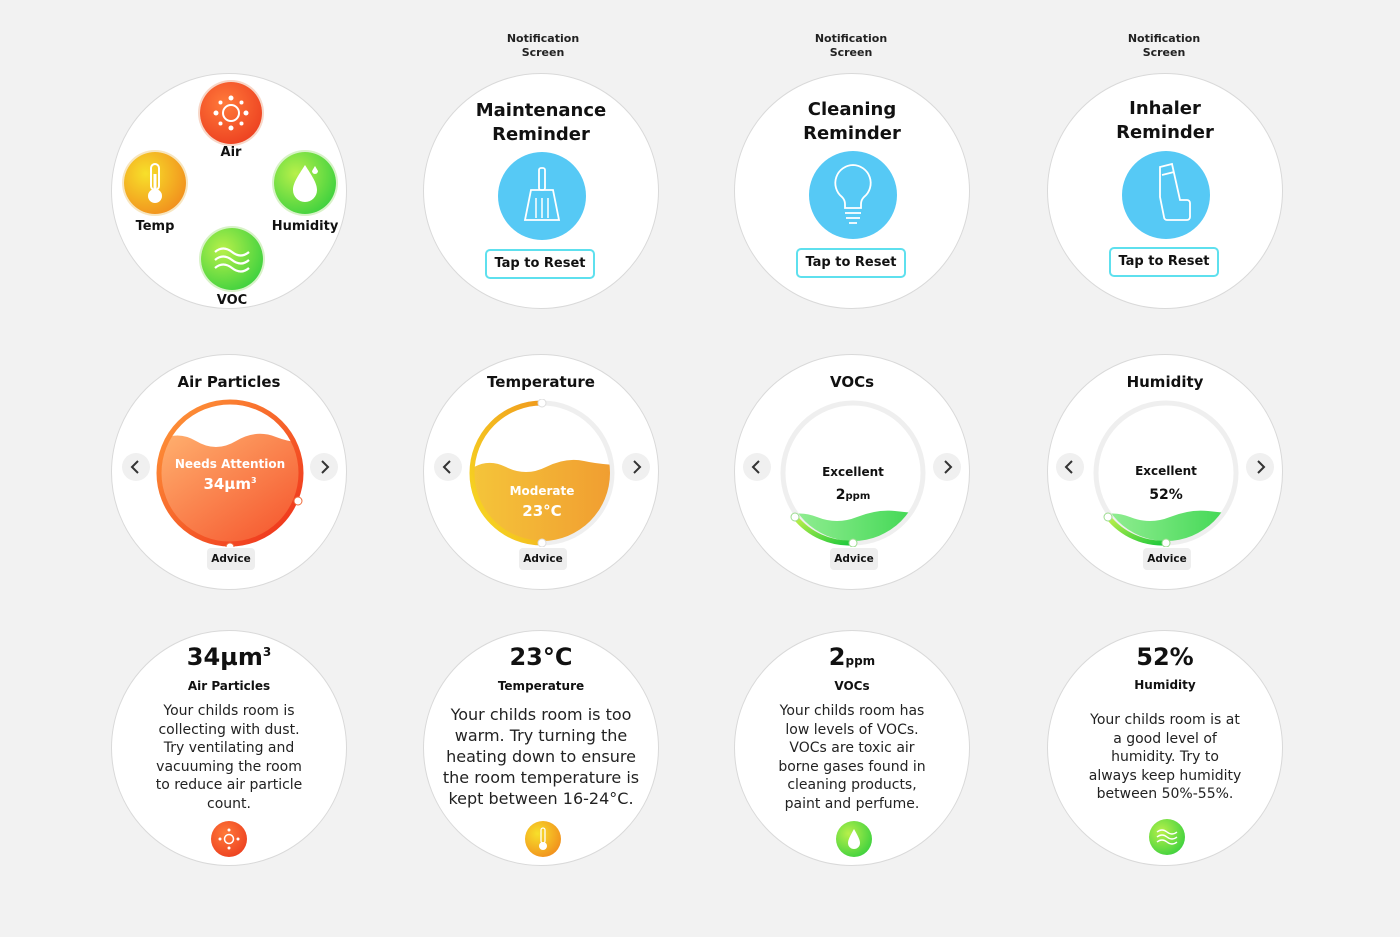 The height and width of the screenshot is (937, 1400). I want to click on temp-label: Temp, so click(155, 226).